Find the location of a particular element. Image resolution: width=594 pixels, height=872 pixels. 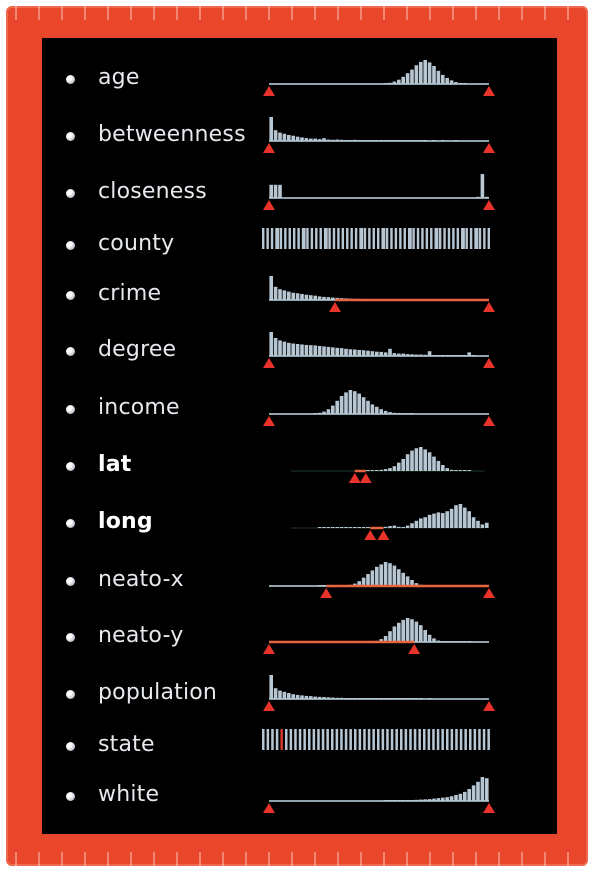

attribute-row-age: age is located at coordinates (299, 81).